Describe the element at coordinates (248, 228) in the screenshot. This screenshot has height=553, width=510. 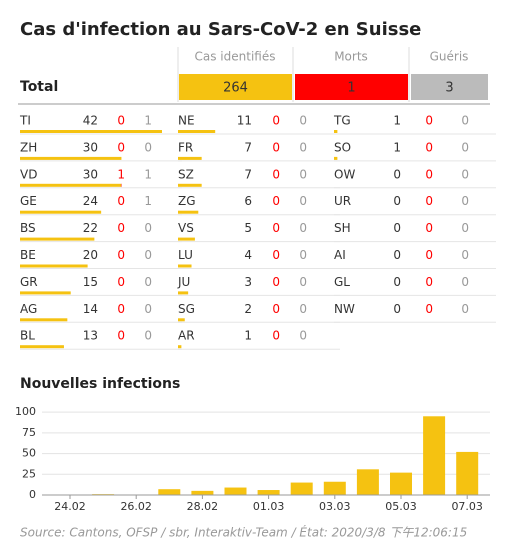
I see `cases: 5` at that location.